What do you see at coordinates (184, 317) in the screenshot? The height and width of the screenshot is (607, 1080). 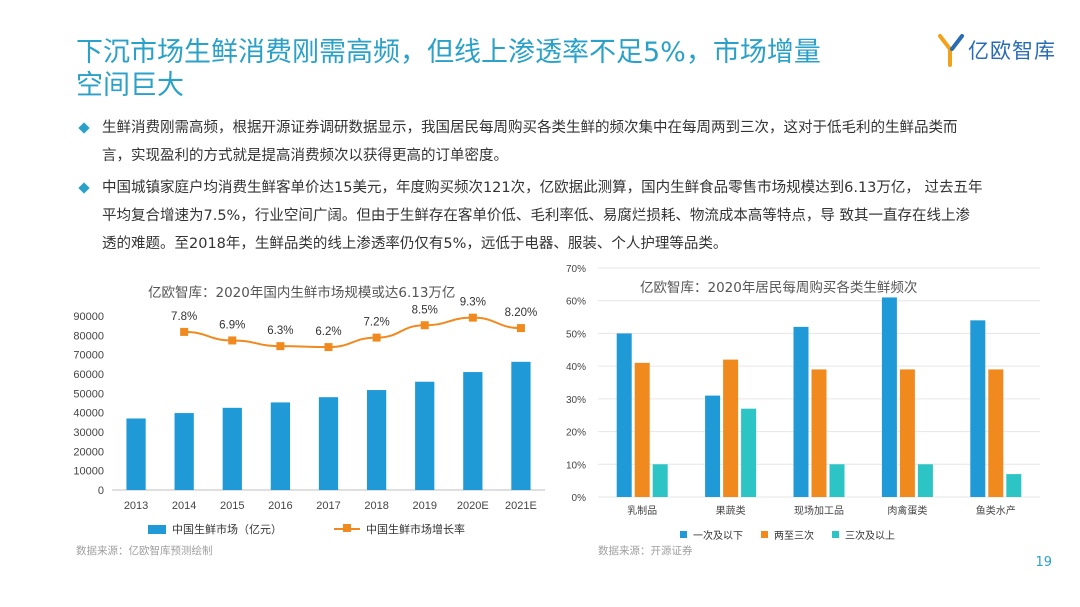 I see `growth-rate-label: 7.8%` at bounding box center [184, 317].